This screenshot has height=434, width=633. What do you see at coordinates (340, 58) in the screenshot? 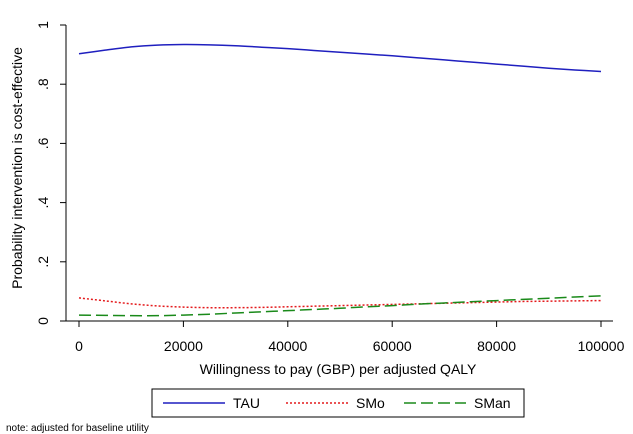
I see `series-line-tau` at bounding box center [340, 58].